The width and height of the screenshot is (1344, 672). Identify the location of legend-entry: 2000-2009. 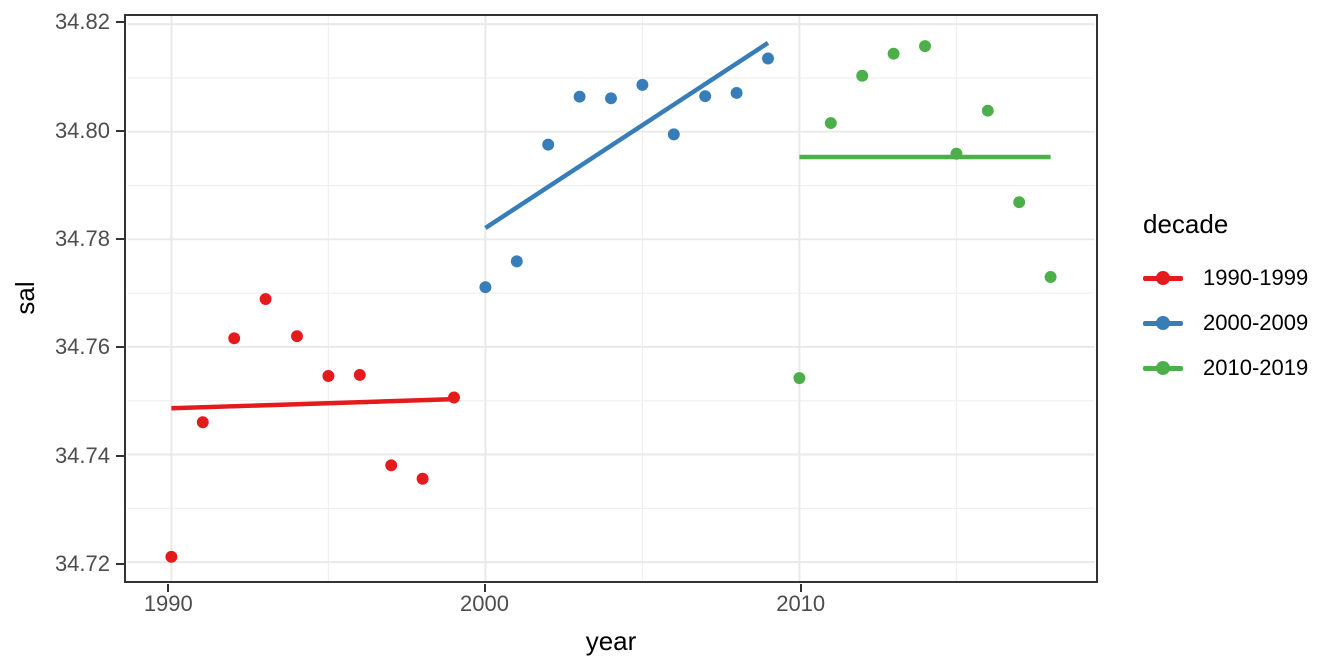
(1225, 323).